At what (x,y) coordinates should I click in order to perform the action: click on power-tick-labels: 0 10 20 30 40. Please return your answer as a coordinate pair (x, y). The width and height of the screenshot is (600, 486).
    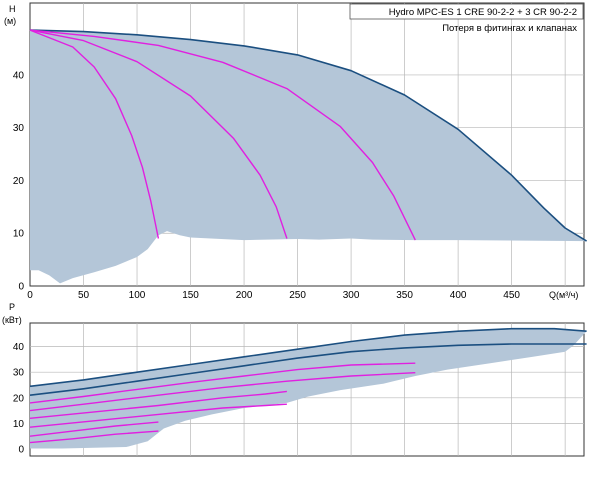
    Looking at the image, I should click on (19, 398).